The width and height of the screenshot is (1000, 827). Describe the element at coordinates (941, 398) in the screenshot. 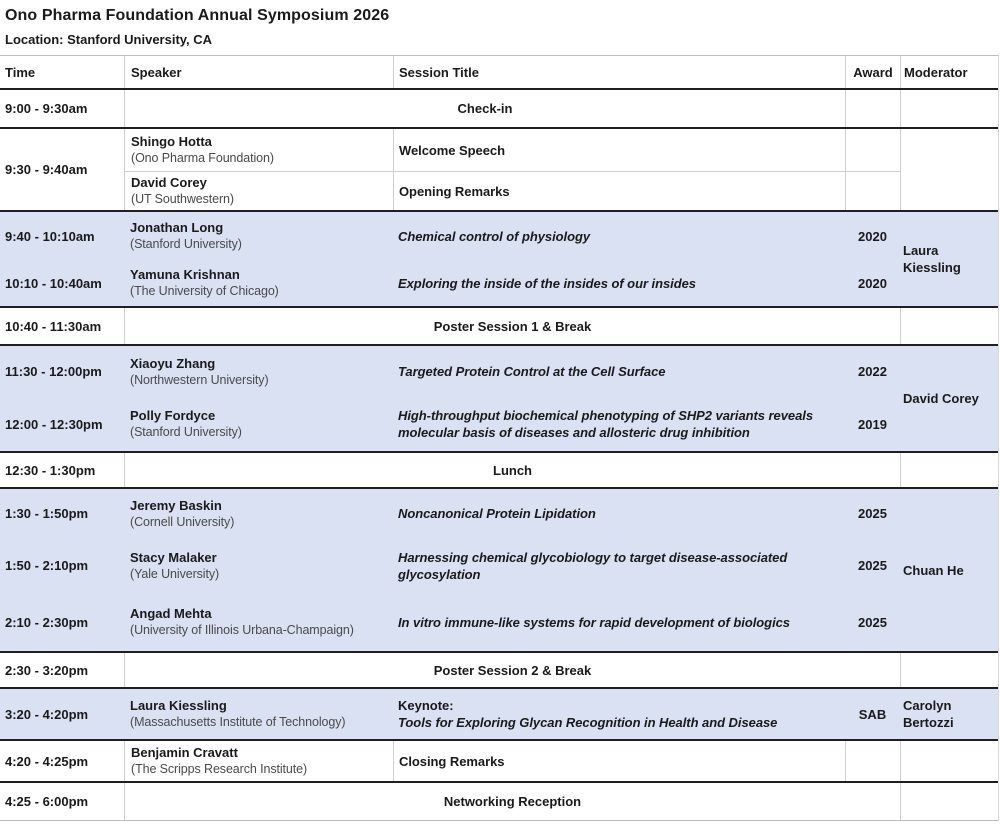

I see `moderator-name: David Corey` at that location.